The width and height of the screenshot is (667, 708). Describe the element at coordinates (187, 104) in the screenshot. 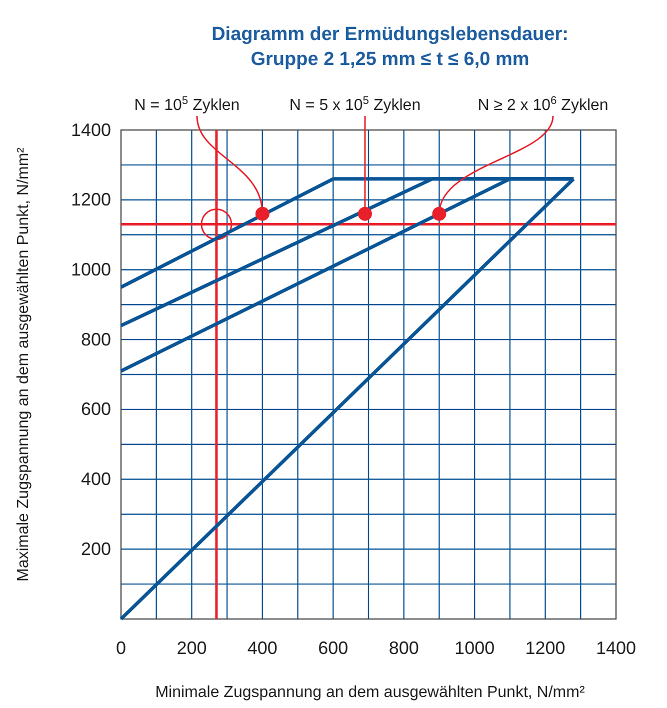

I see `annotation: N = 10$^{5}$ Zyklen` at that location.